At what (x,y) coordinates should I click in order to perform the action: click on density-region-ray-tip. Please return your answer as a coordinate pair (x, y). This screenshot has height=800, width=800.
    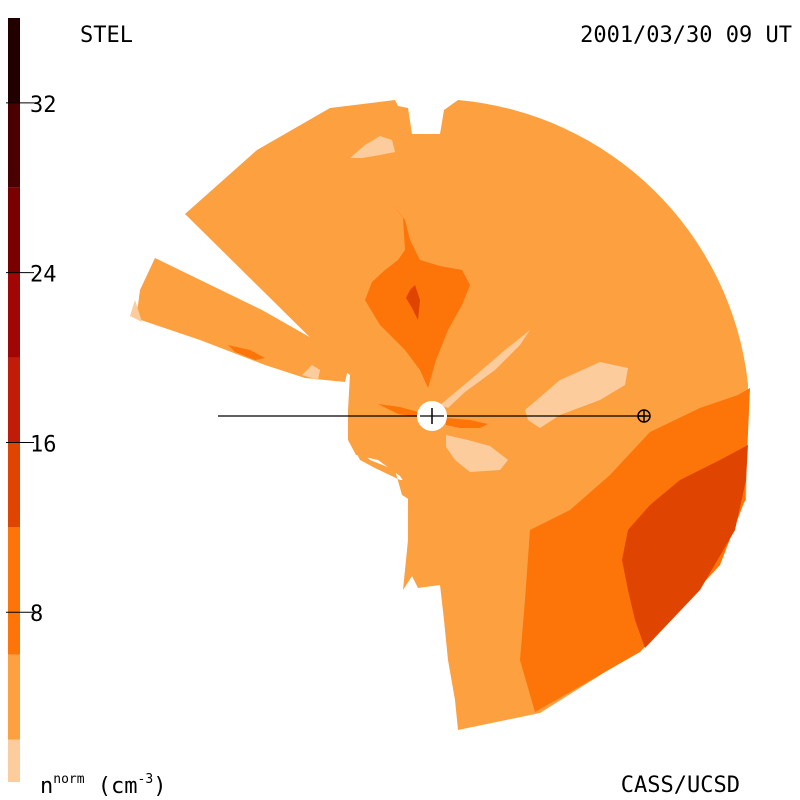
    Looking at the image, I should click on (136, 311).